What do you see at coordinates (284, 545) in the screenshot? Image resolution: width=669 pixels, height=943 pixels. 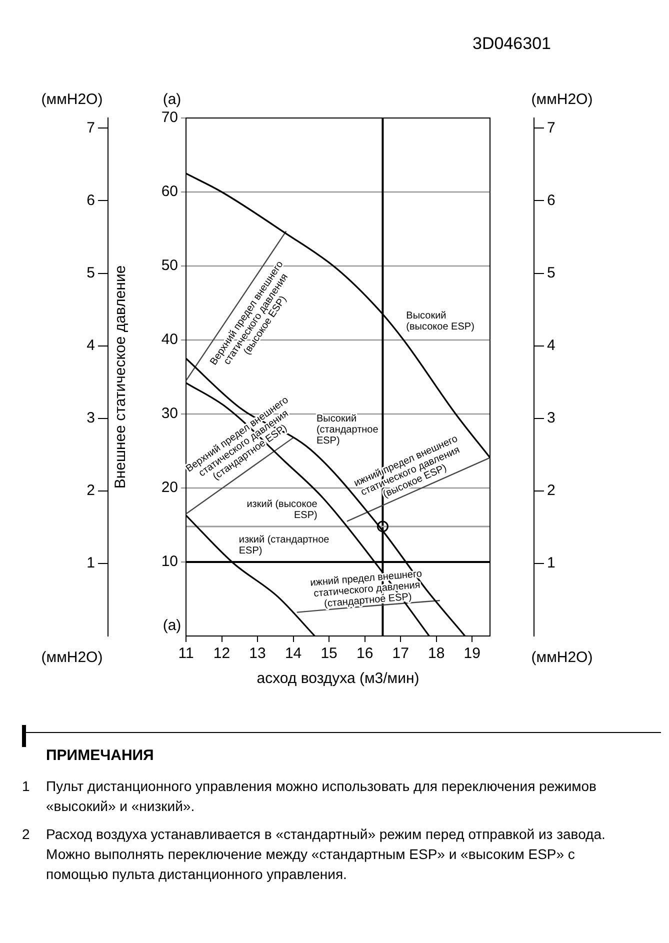 I see `series-label: изкий (стандартное ESP)` at bounding box center [284, 545].